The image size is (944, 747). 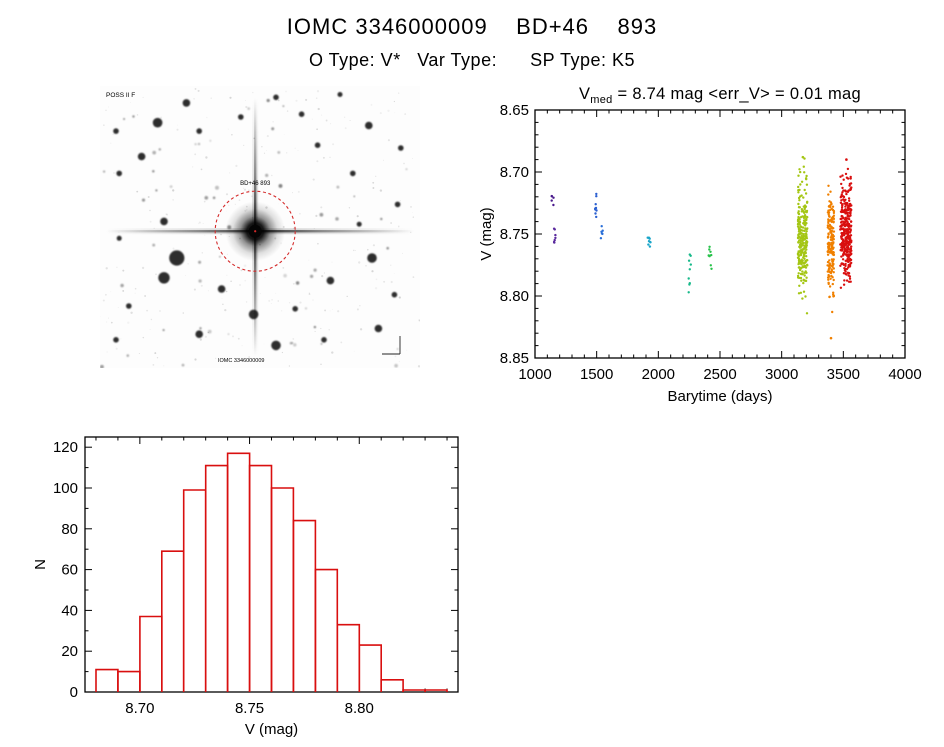 I want to click on axis-ticks, so click(x=720, y=234).